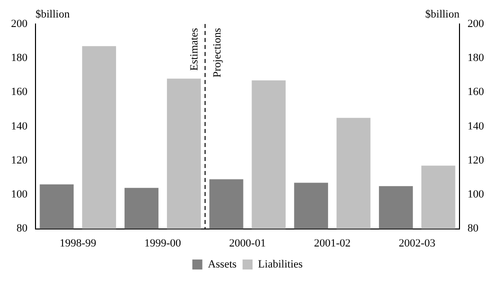 This screenshot has height=288, width=495. What do you see at coordinates (19, 126) in the screenshot?
I see `y-tick-label: 140` at bounding box center [19, 126].